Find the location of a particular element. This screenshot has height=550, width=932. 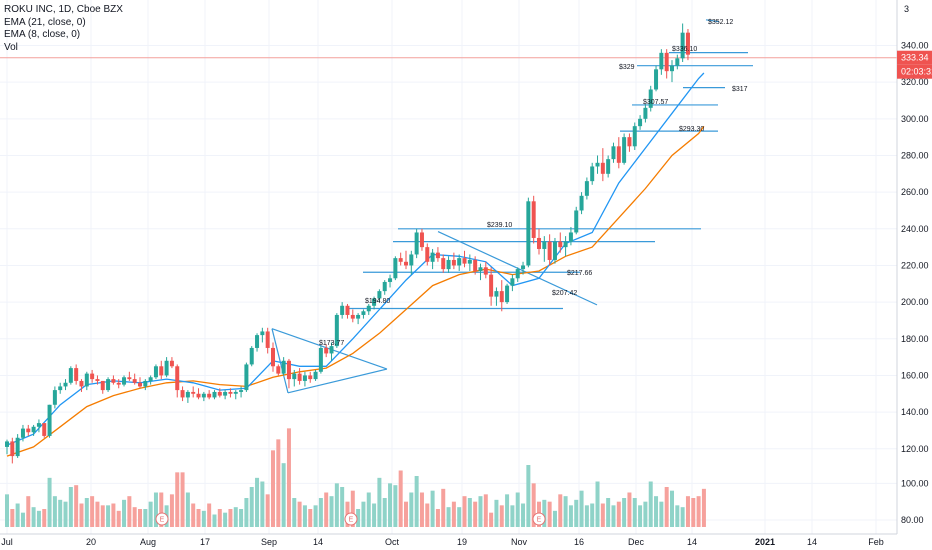

time-tick-label: 20 is located at coordinates (91, 542).